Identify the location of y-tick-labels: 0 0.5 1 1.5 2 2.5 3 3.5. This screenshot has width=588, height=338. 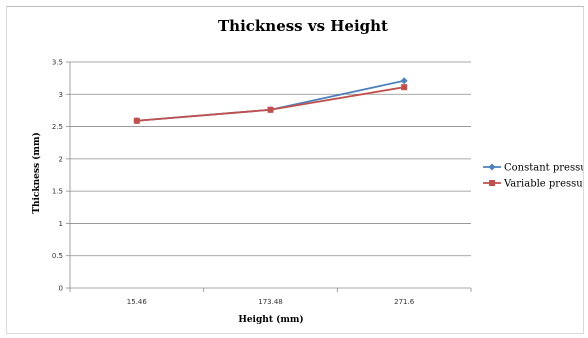
(57, 176).